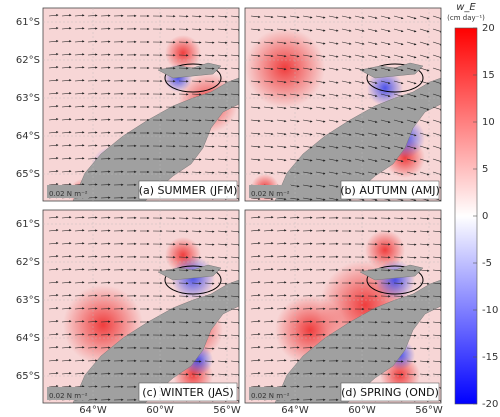 This screenshot has height=417, width=500. I want to click on latitude-label: 65°S, so click(28, 174).